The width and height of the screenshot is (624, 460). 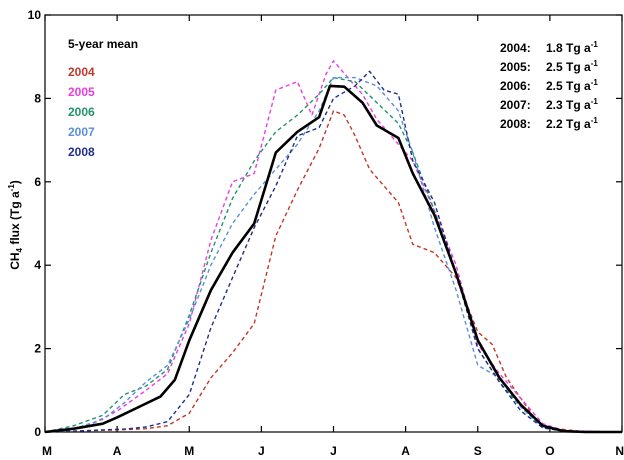 I want to click on y-tick-label: 10, so click(x=35, y=15).